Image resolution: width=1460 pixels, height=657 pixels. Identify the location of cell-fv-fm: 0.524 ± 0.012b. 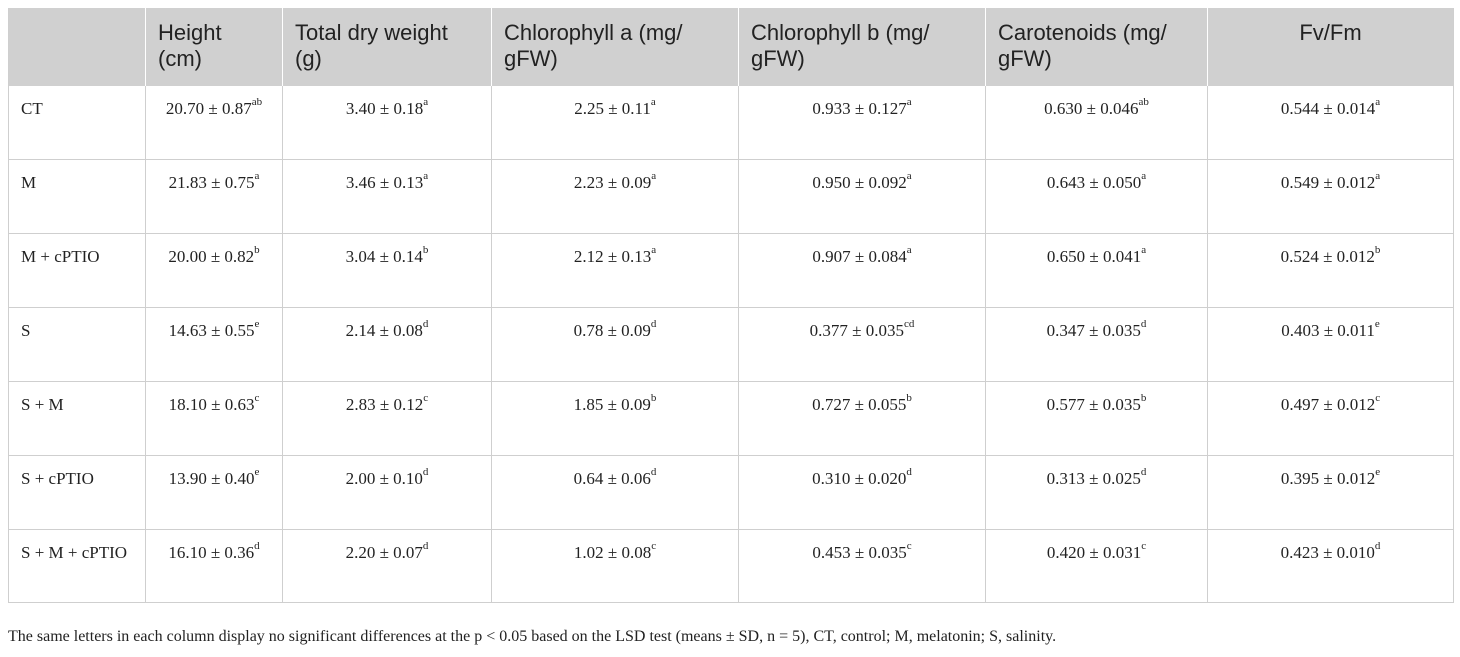
(1330, 270).